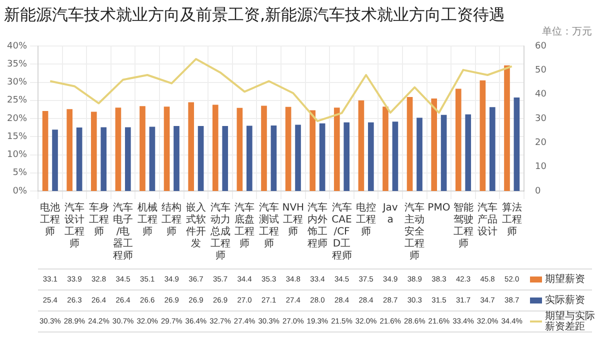 Image resolution: width=600 pixels, height=338 pixels. What do you see at coordinates (488, 220) in the screenshot?
I see `x-tick-label: 汽车产品设计` at bounding box center [488, 220].